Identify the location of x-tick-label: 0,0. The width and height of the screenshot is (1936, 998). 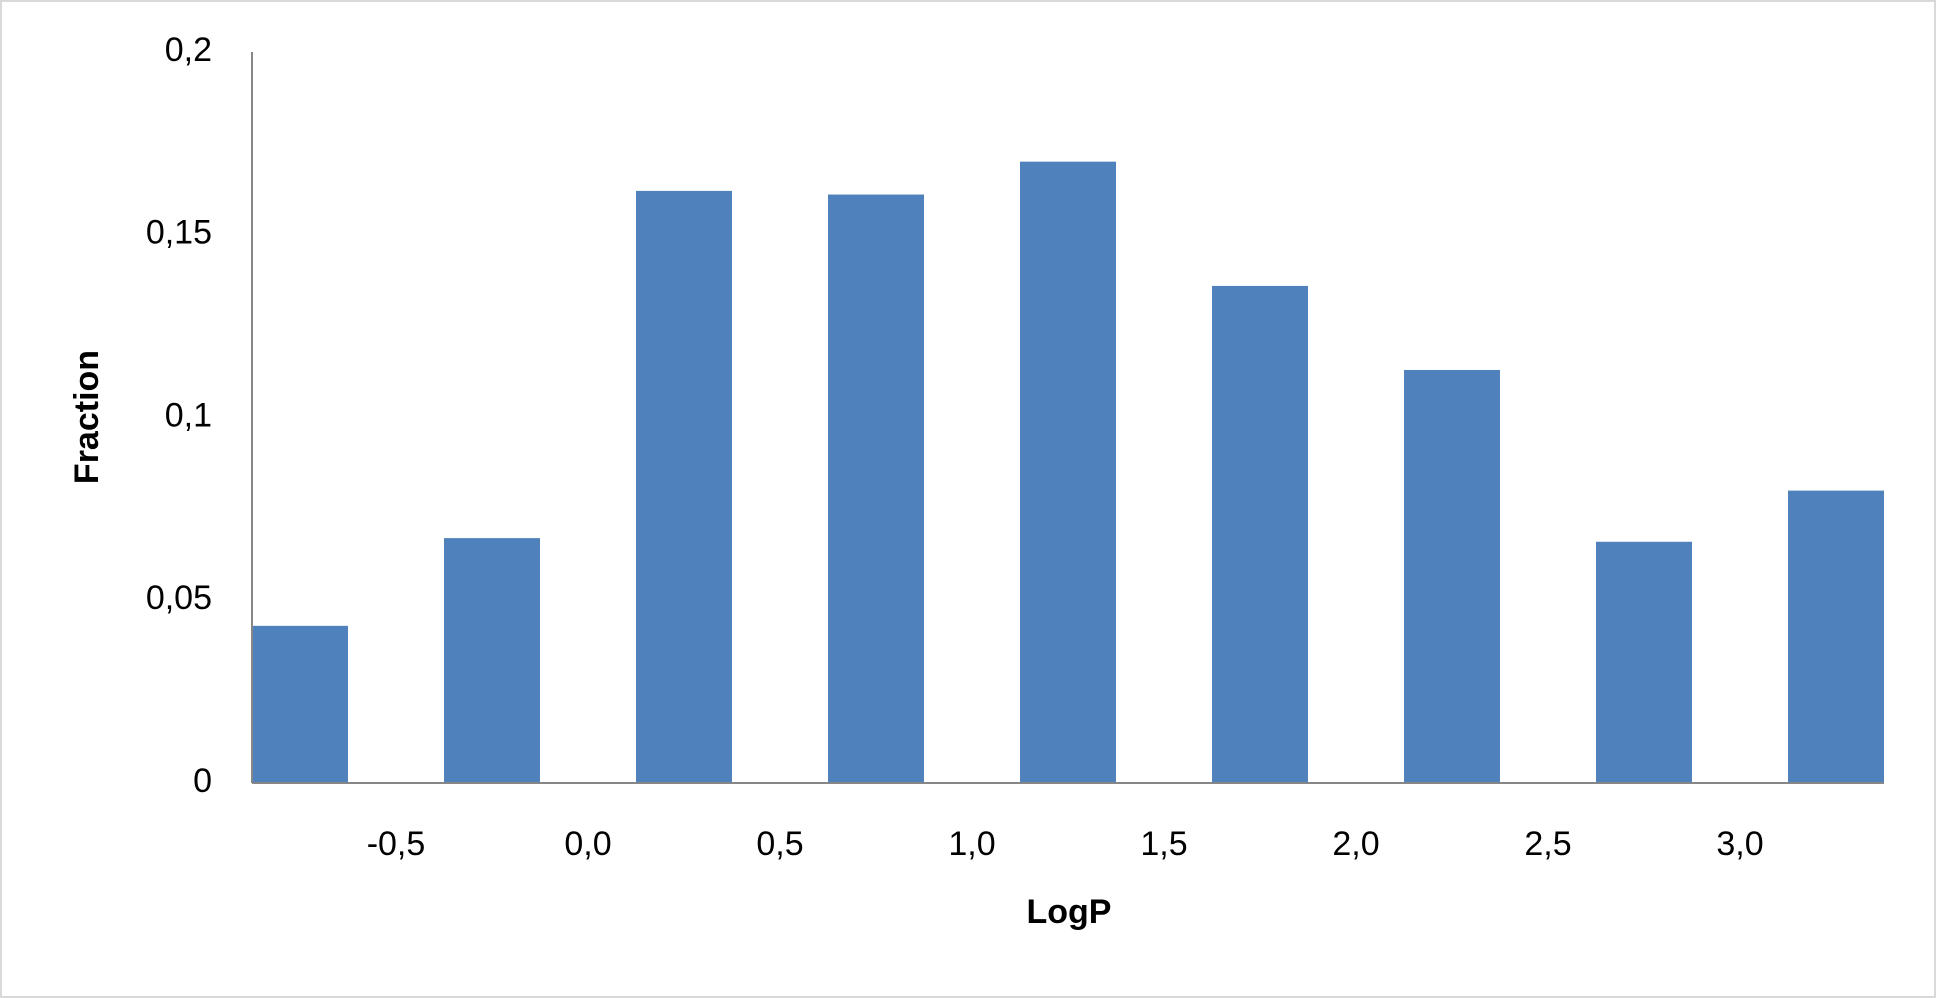
(587, 844).